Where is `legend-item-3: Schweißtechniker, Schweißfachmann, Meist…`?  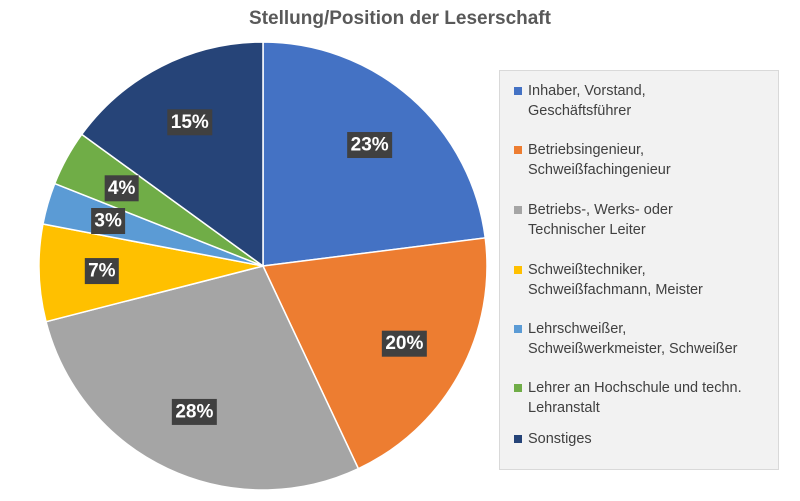 legend-item-3: Schweißtechniker, Schweißfachmann, Meist… is located at coordinates (642, 280).